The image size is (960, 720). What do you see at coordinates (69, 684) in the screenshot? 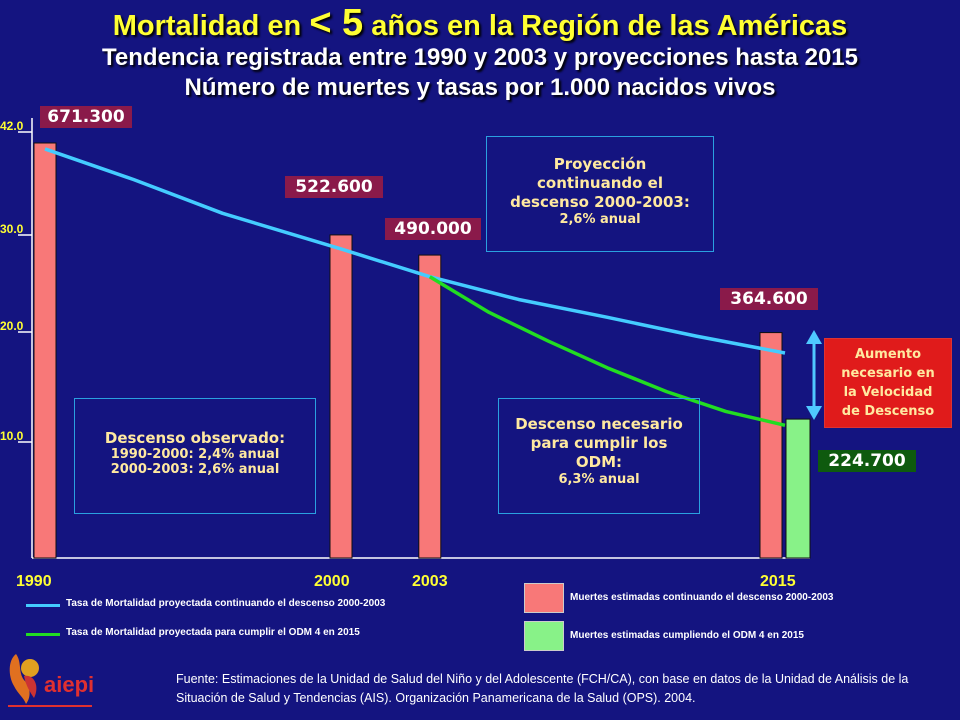
I see `logo-text: aiepi` at bounding box center [69, 684].